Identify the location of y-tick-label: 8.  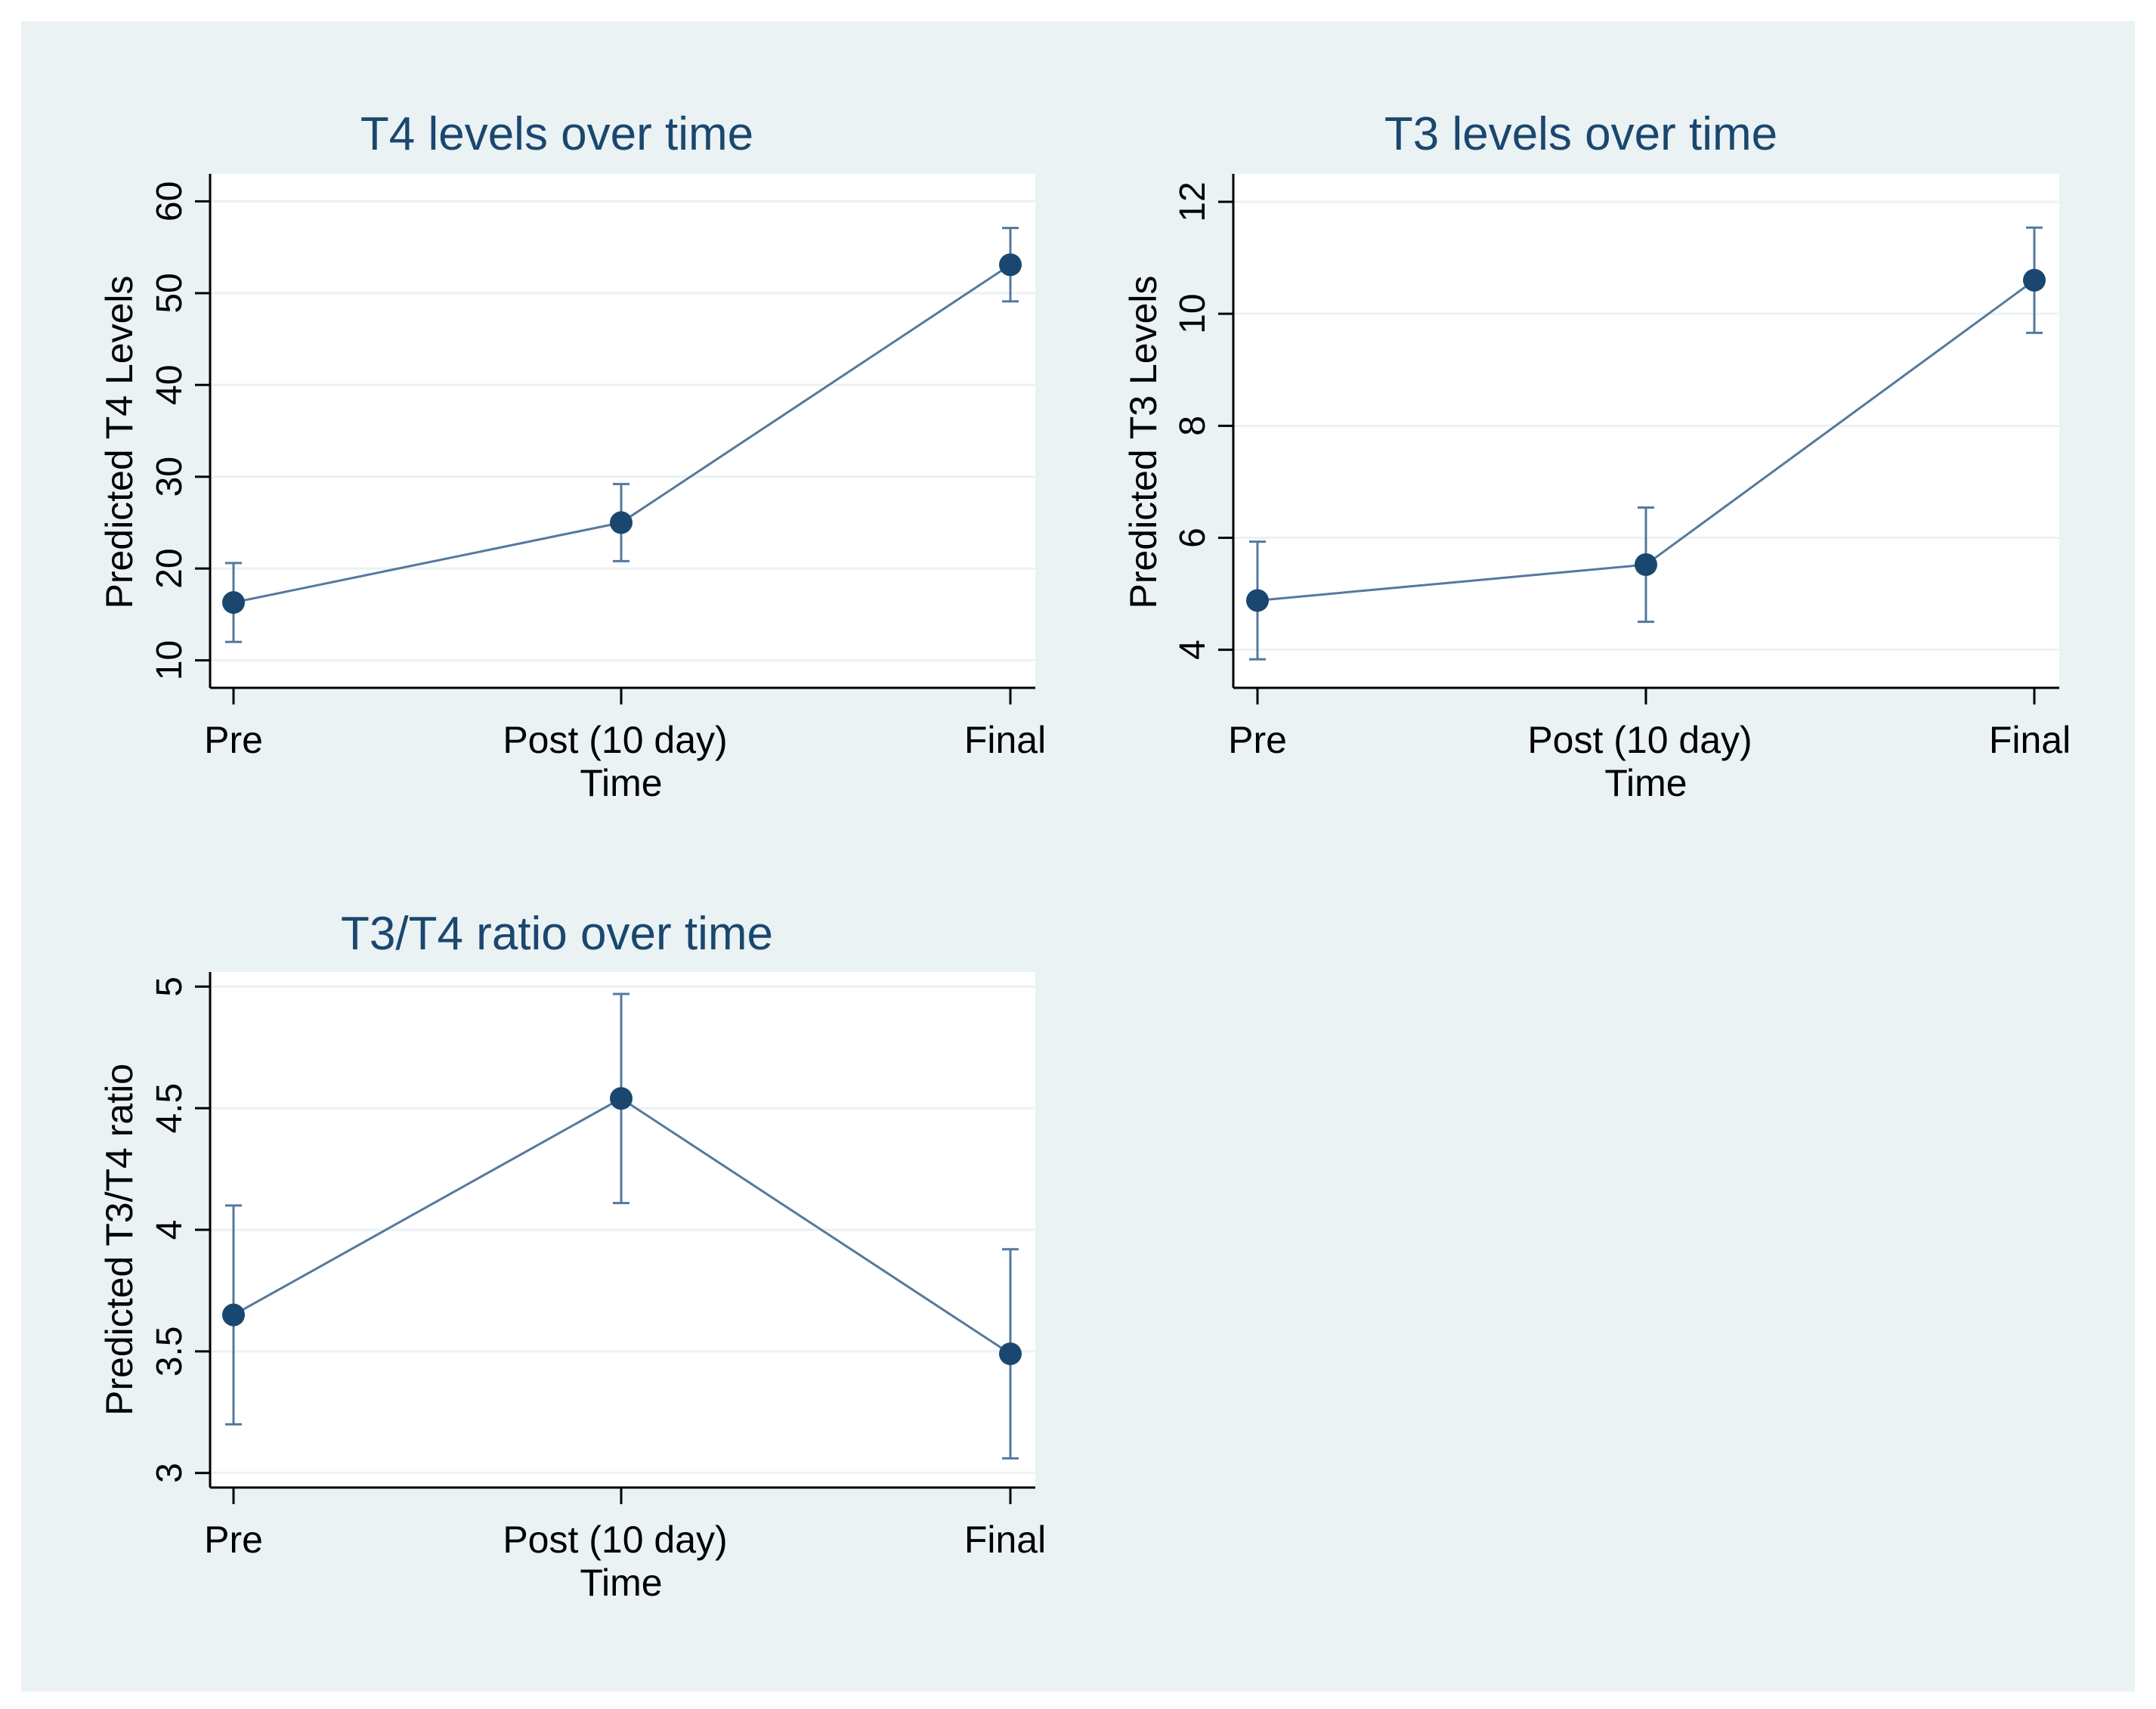
(1193, 426).